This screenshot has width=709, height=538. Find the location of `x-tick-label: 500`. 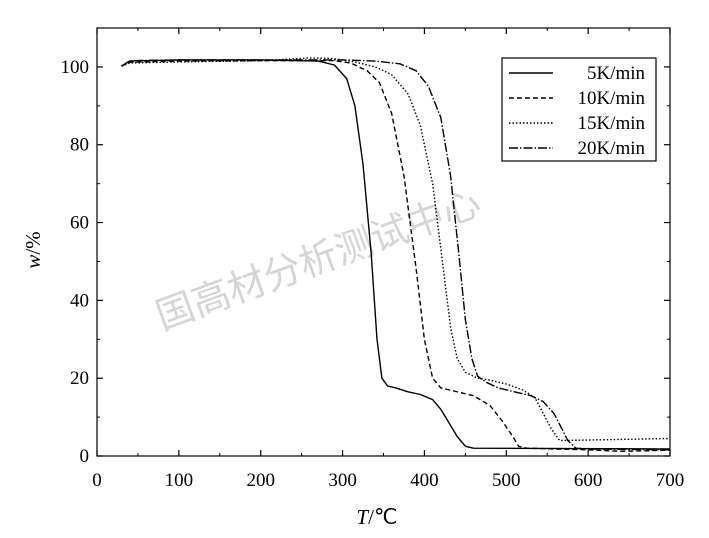

x-tick-label: 500 is located at coordinates (506, 480).